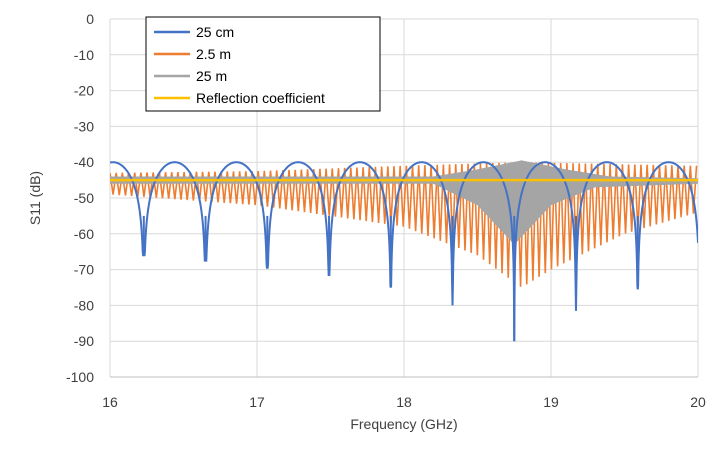 This screenshot has width=720, height=456. Describe the element at coordinates (211, 76) in the screenshot. I see `legend-label-25-m: 25 m` at that location.